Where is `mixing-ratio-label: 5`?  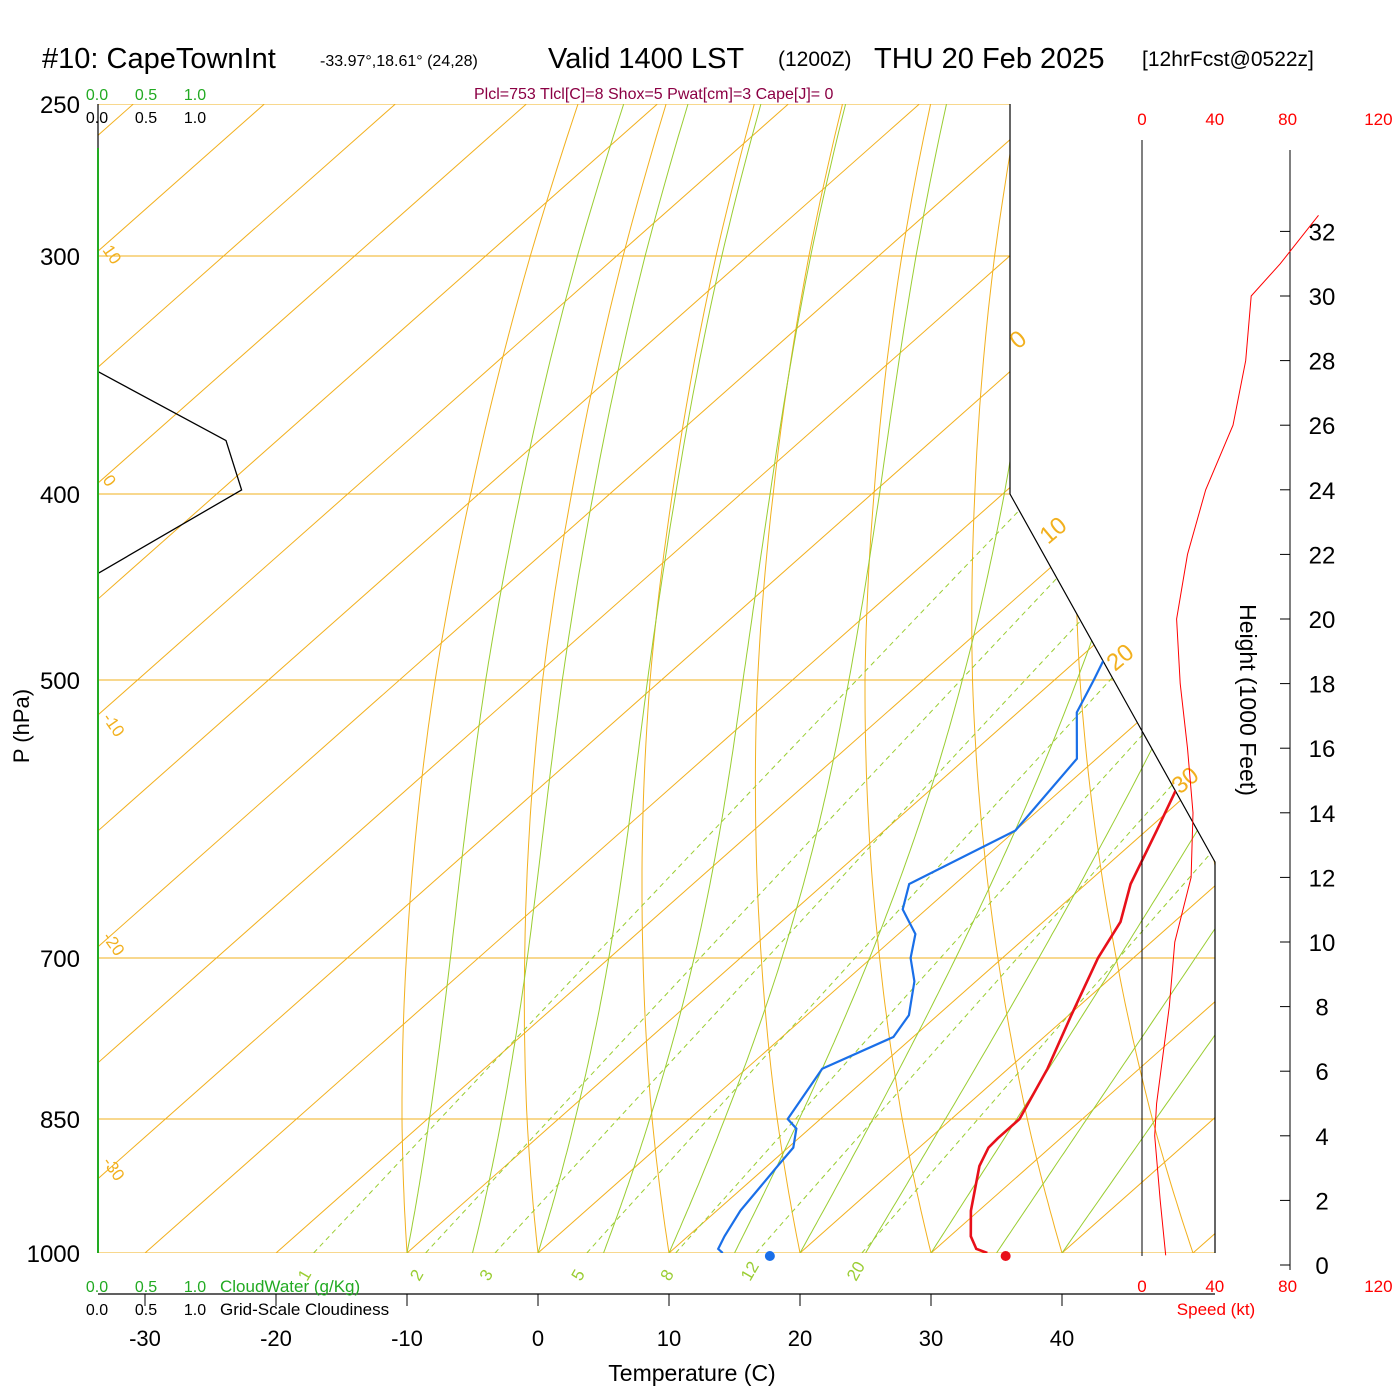 mixing-ratio-label: 5 is located at coordinates (578, 1275).